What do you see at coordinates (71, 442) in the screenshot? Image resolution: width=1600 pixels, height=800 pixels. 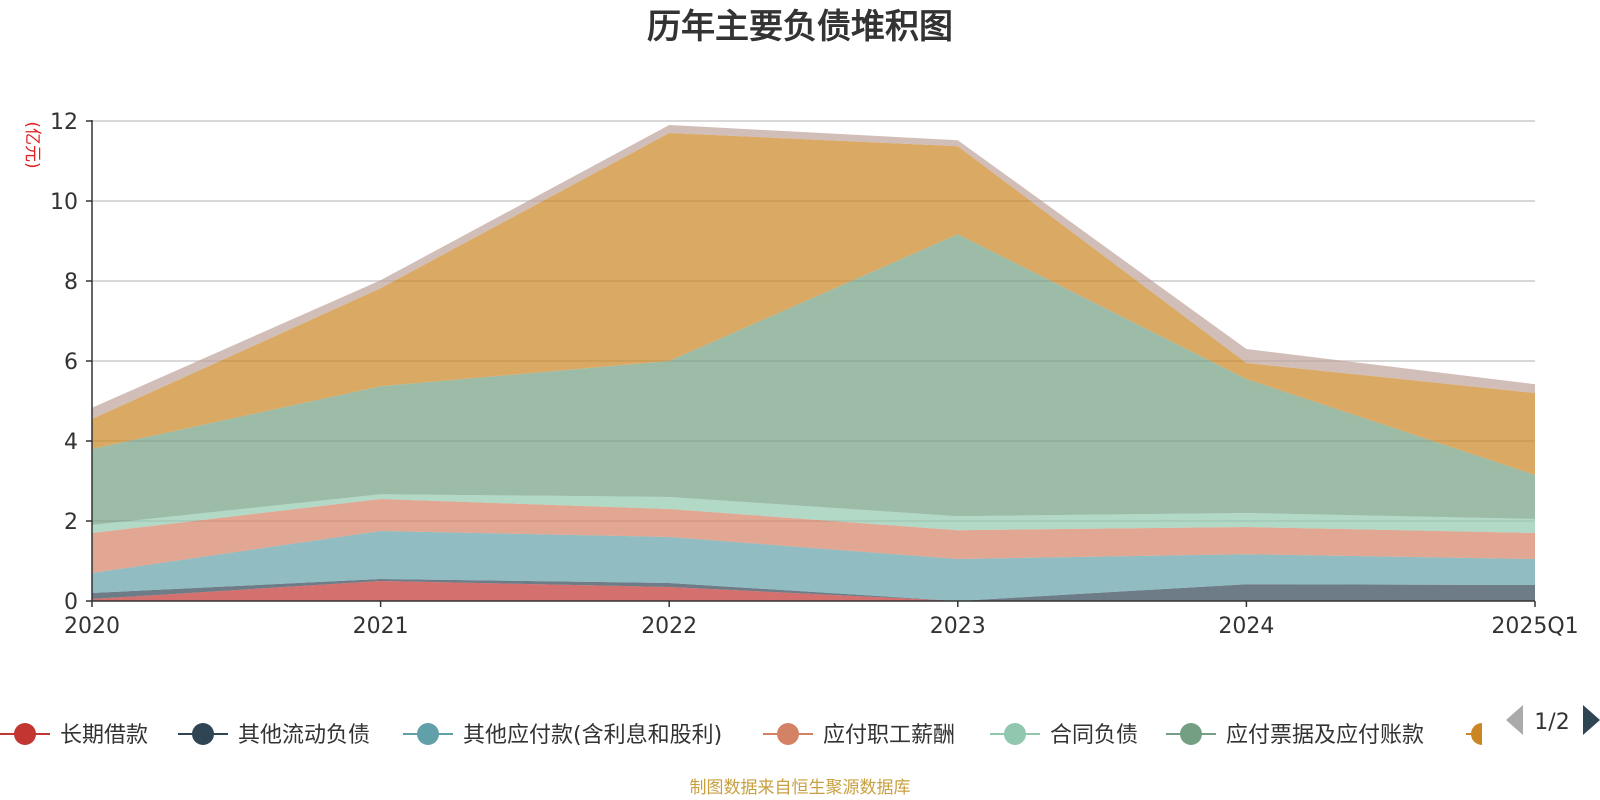 I see `y-tick-label: 4` at bounding box center [71, 442].